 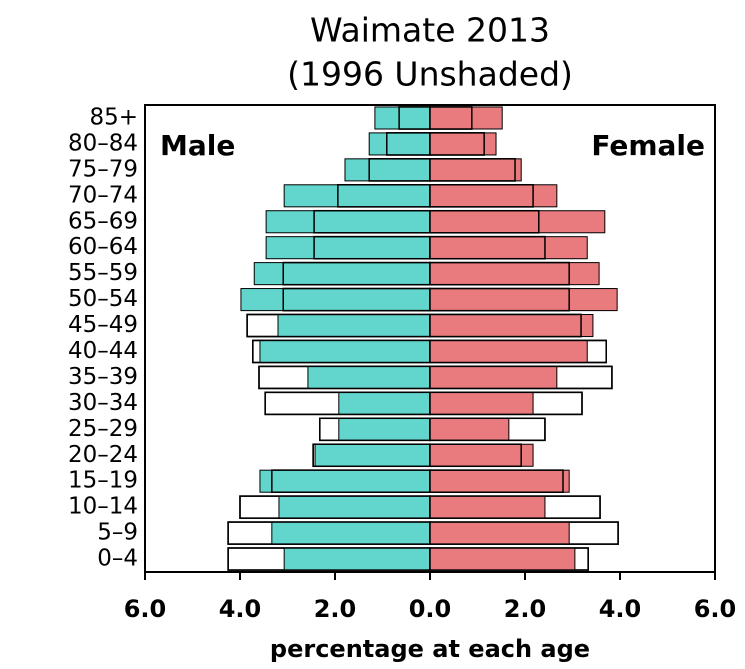 What do you see at coordinates (197, 145) in the screenshot?
I see `legend-male: Male` at bounding box center [197, 145].